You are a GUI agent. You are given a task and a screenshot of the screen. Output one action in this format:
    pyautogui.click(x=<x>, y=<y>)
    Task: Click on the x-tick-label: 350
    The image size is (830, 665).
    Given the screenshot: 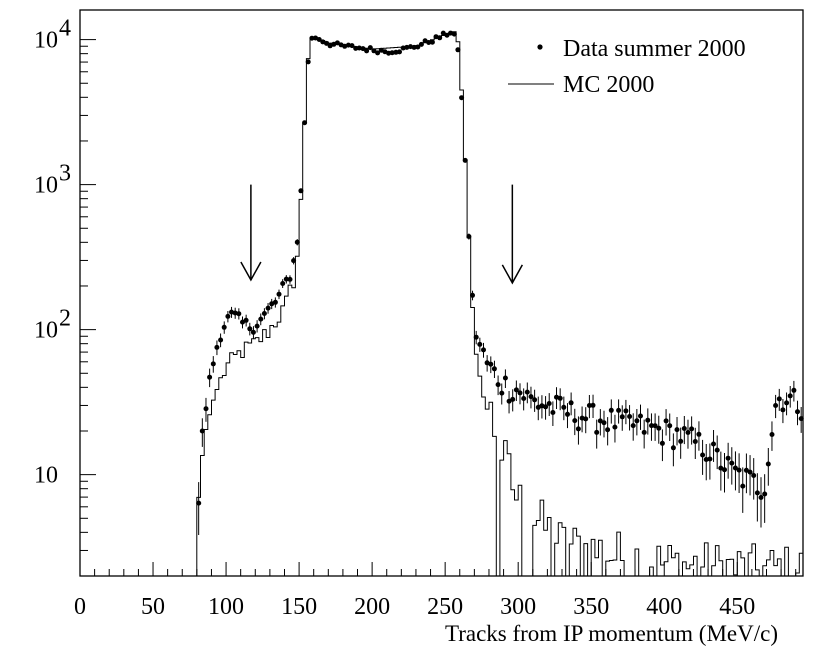 What is the action you would take?
    pyautogui.click(x=591, y=607)
    